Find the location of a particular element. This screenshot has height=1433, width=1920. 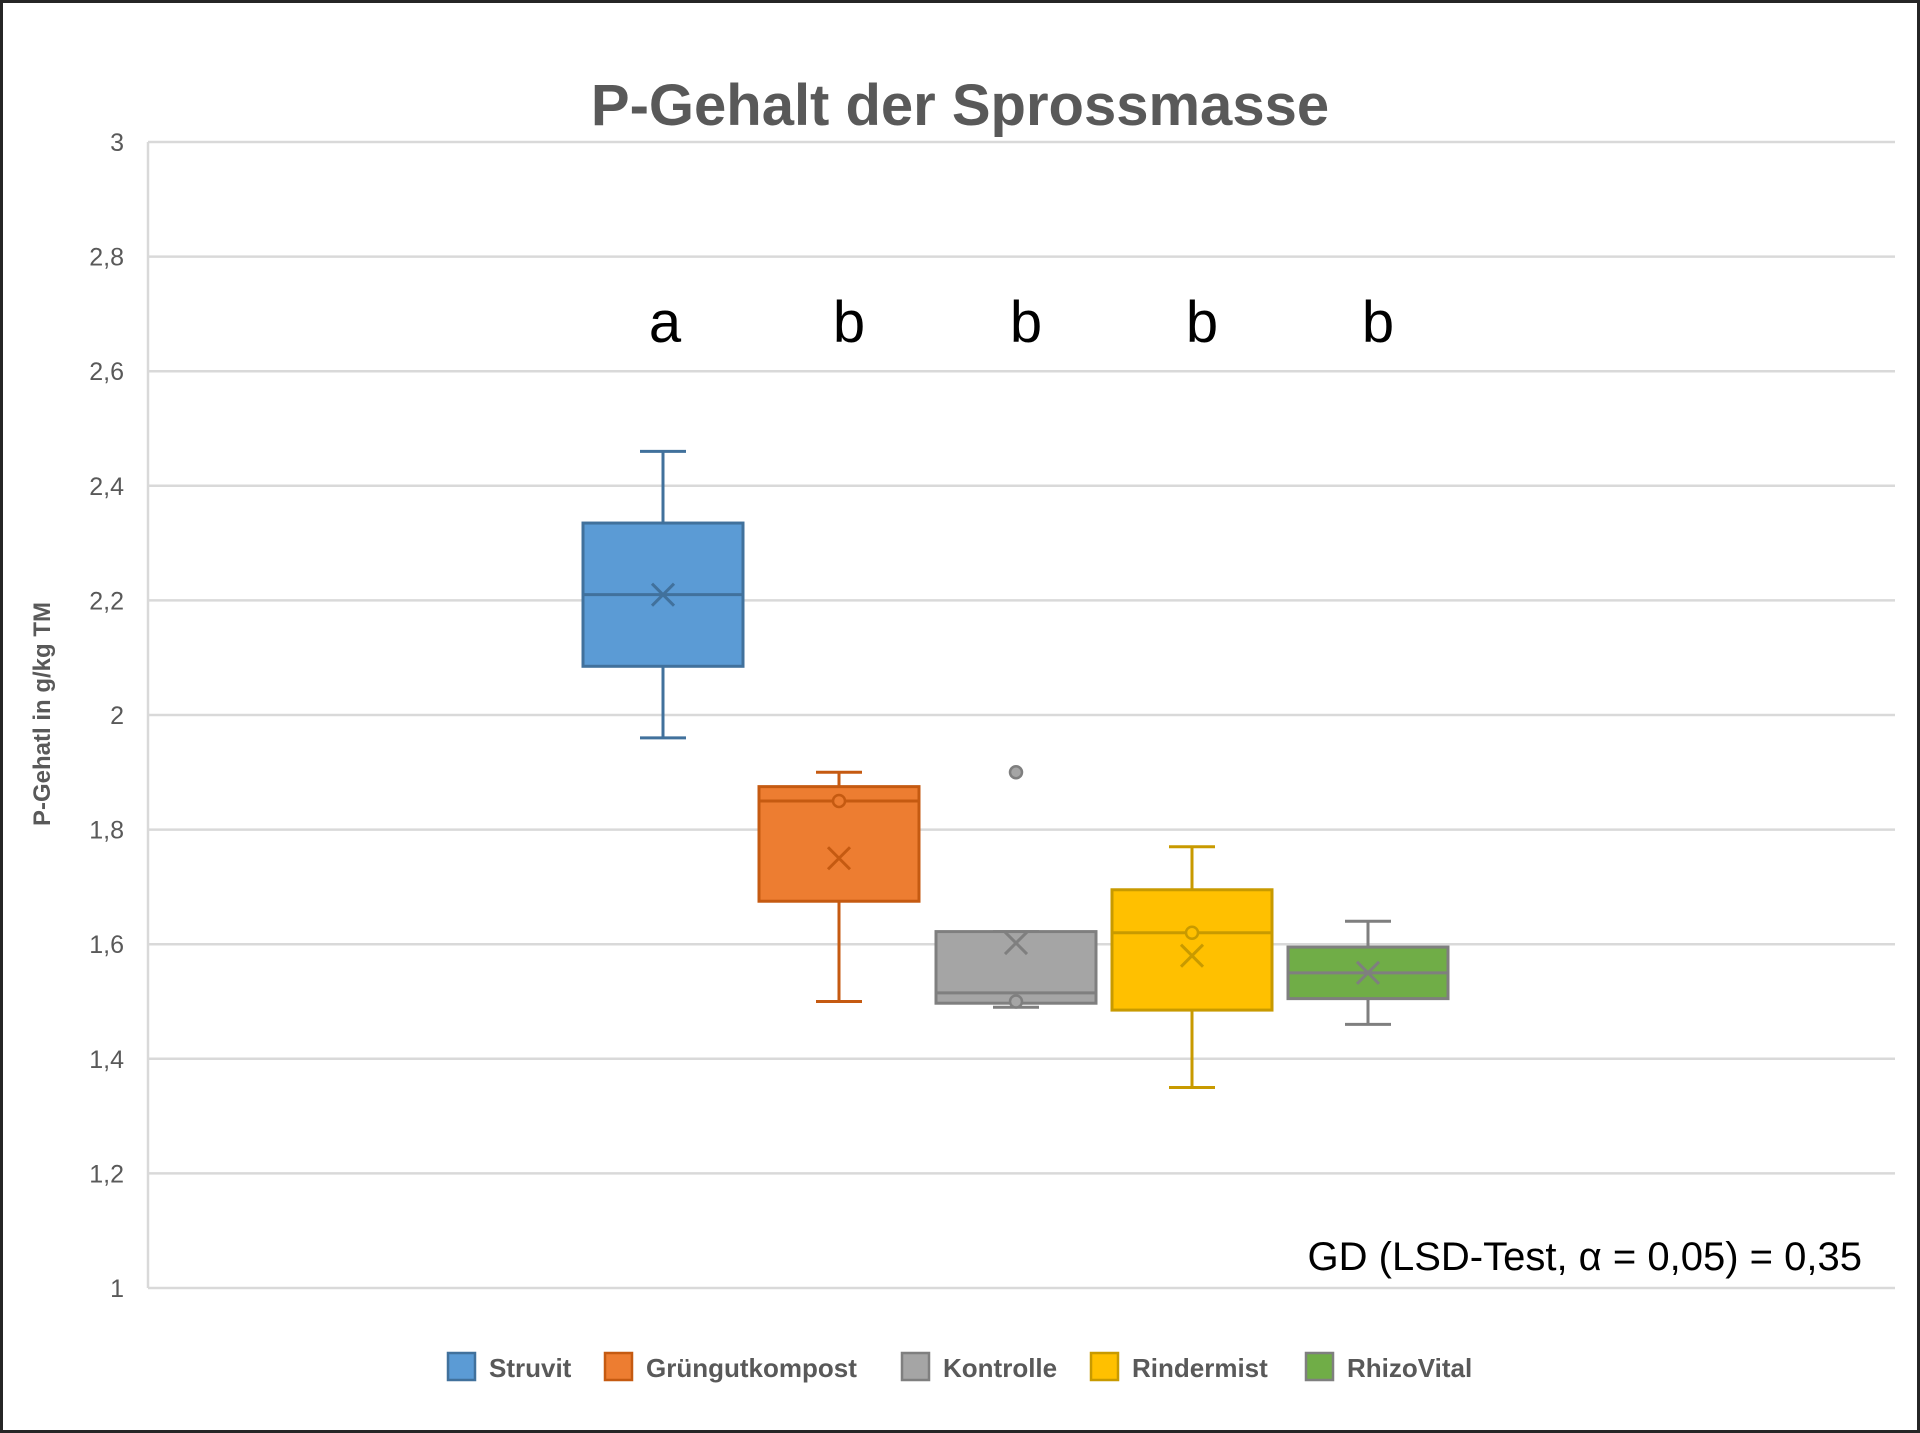

legend-label: Struvit is located at coordinates (530, 1368).